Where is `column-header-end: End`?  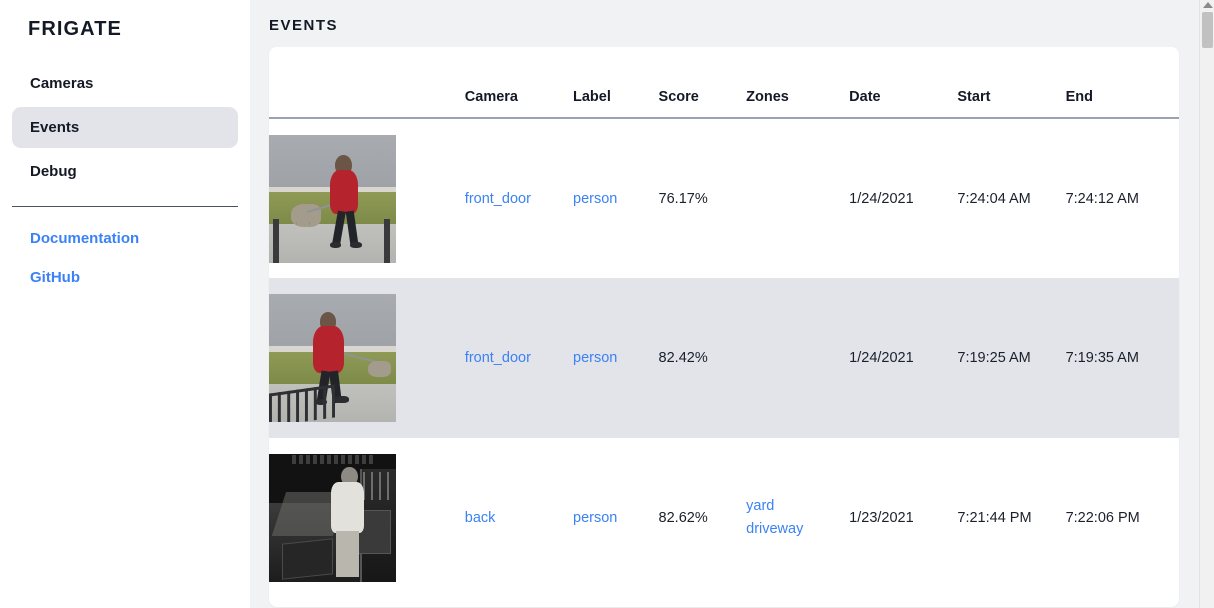 column-header-end: End is located at coordinates (1122, 83).